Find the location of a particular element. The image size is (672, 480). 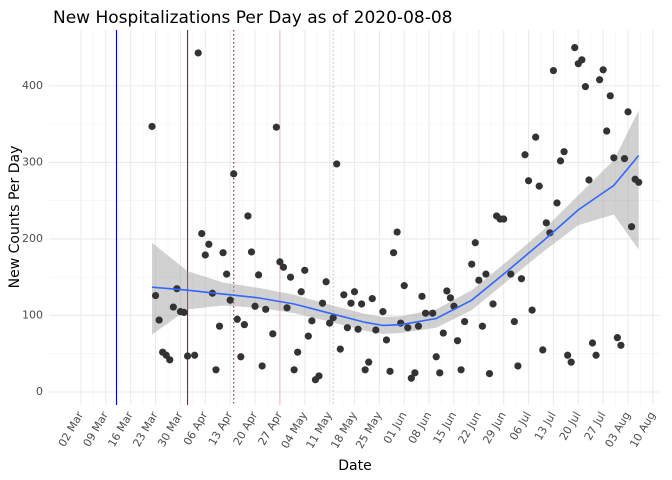

x-tick-label: 15 Jun is located at coordinates (445, 427).